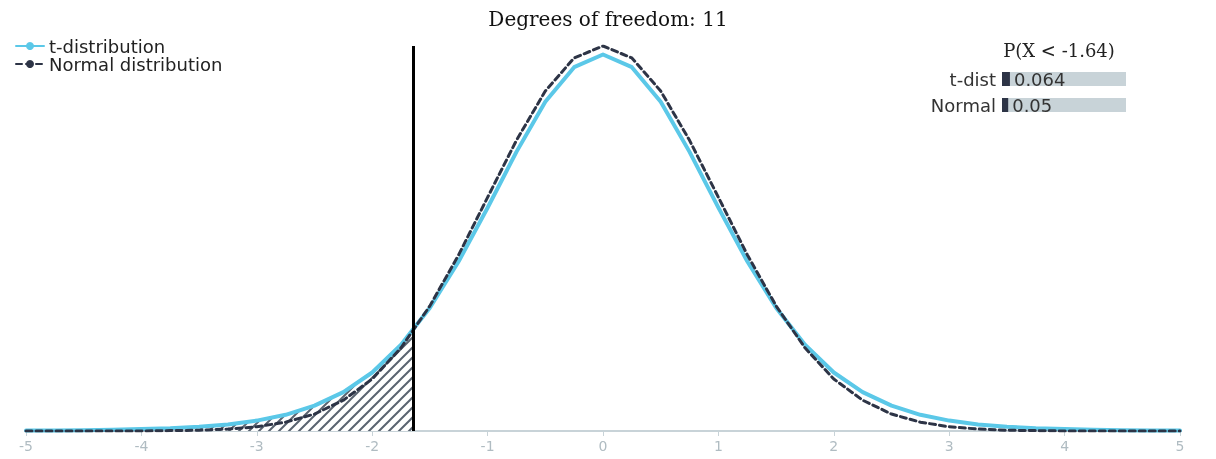 The width and height of the screenshot is (1216, 459). I want to click on x-tick-label: -1, so click(487, 446).